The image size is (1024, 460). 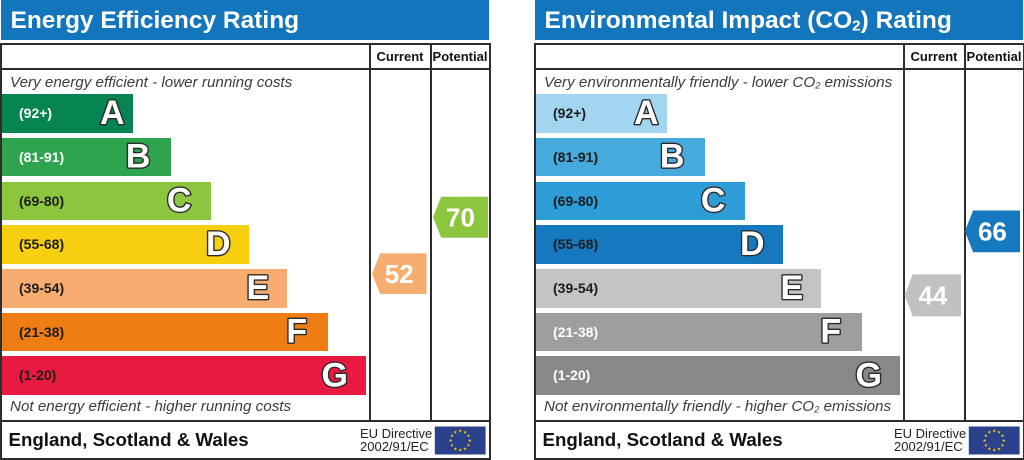 I want to click on svg-text: 66, so click(x=992, y=232).